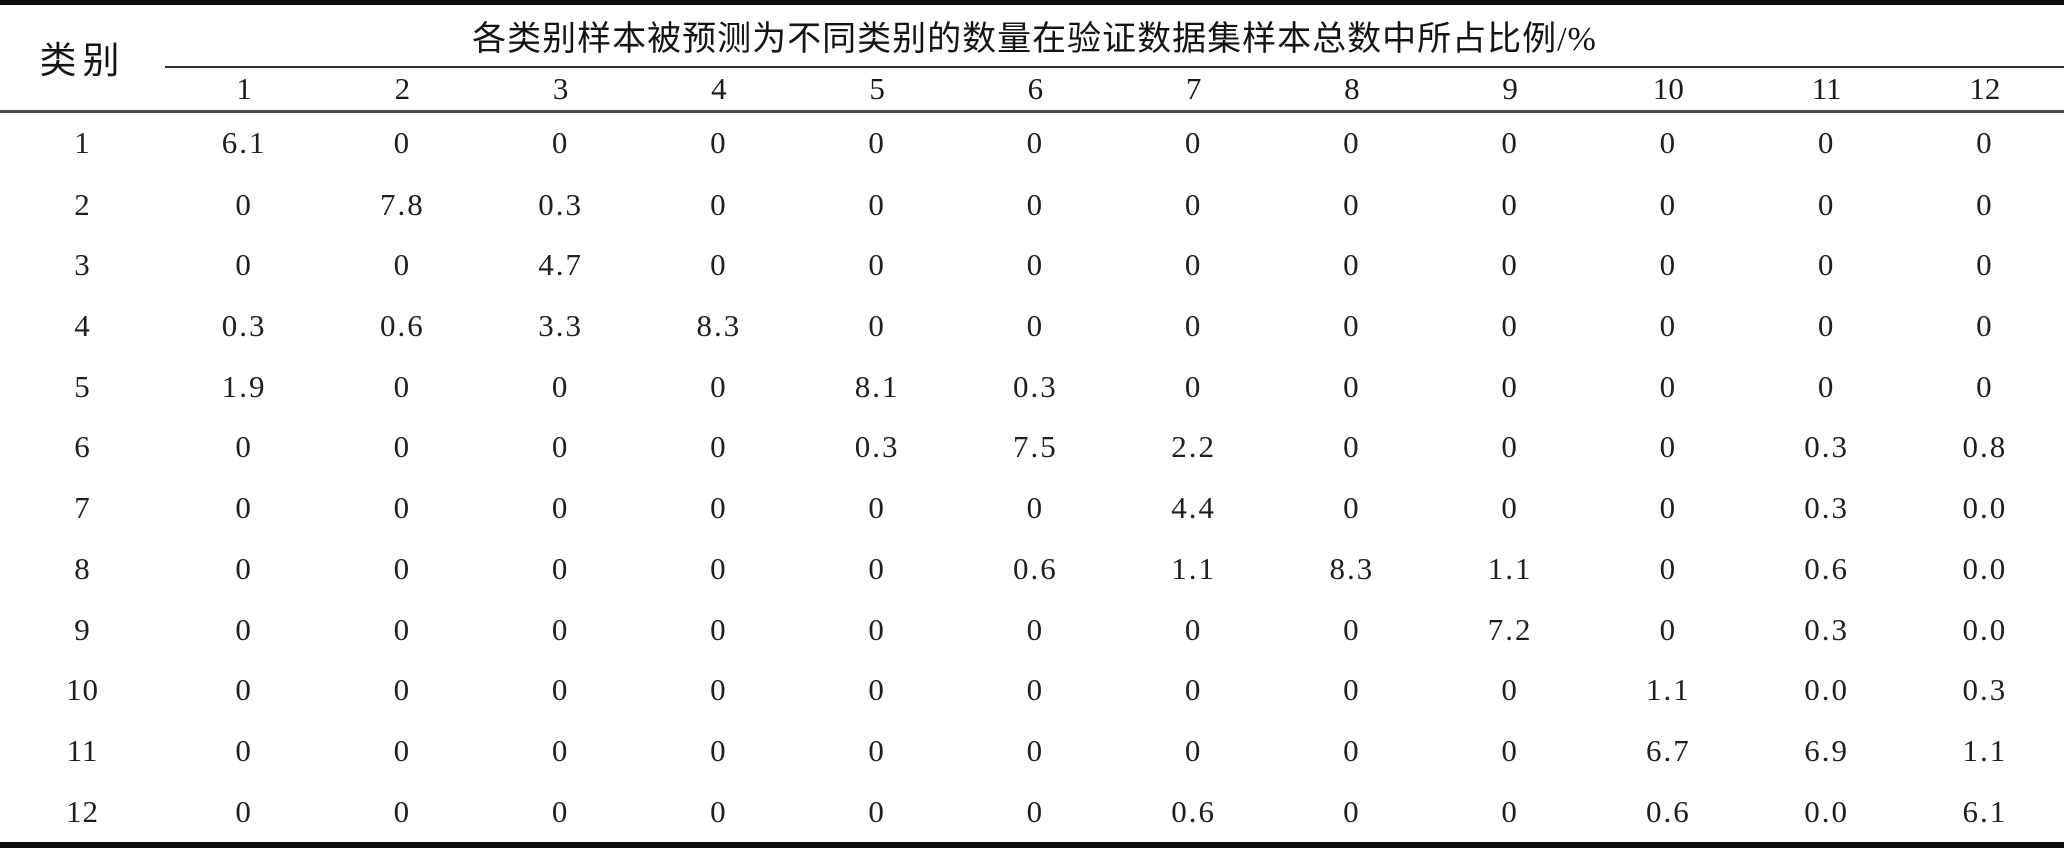 The height and width of the screenshot is (848, 2064). What do you see at coordinates (1193, 88) in the screenshot?
I see `col-header: 7` at bounding box center [1193, 88].